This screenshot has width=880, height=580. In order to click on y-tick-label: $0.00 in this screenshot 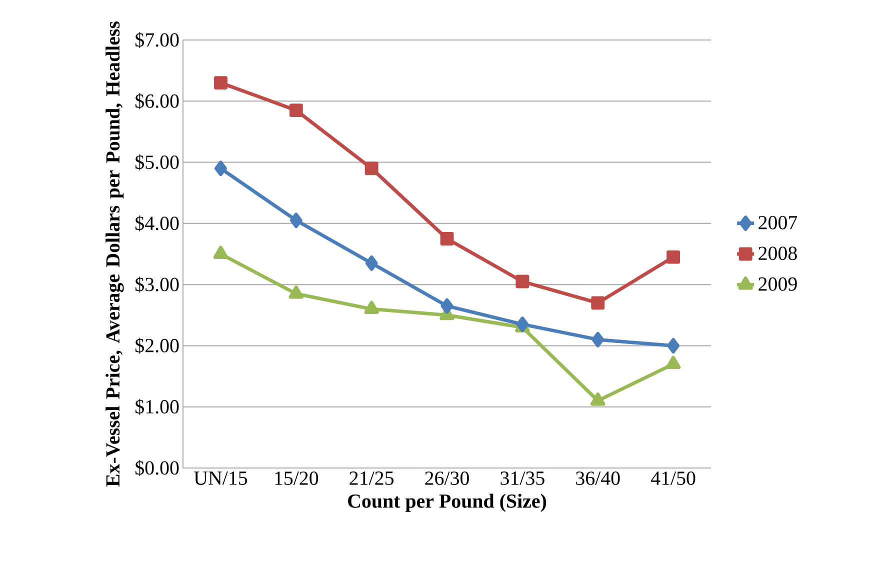, I will do `click(157, 468)`.